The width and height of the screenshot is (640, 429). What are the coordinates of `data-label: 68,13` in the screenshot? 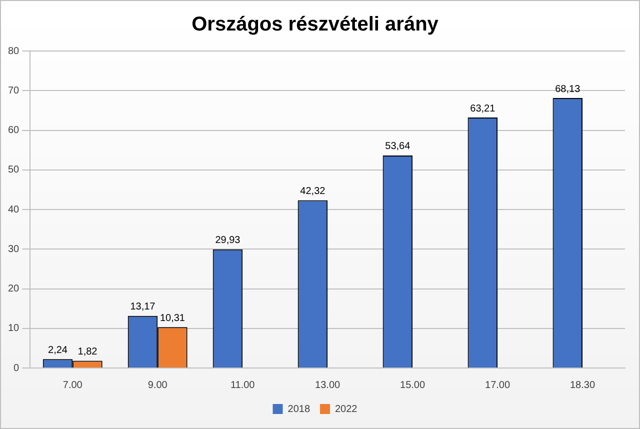 It's located at (568, 89).